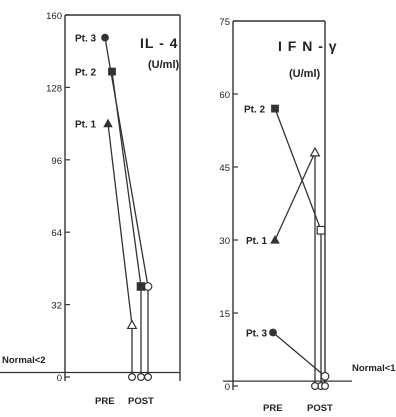 The width and height of the screenshot is (396, 417). What do you see at coordinates (164, 65) in the screenshot?
I see `panel-1-unit: (U/ml)` at bounding box center [164, 65].